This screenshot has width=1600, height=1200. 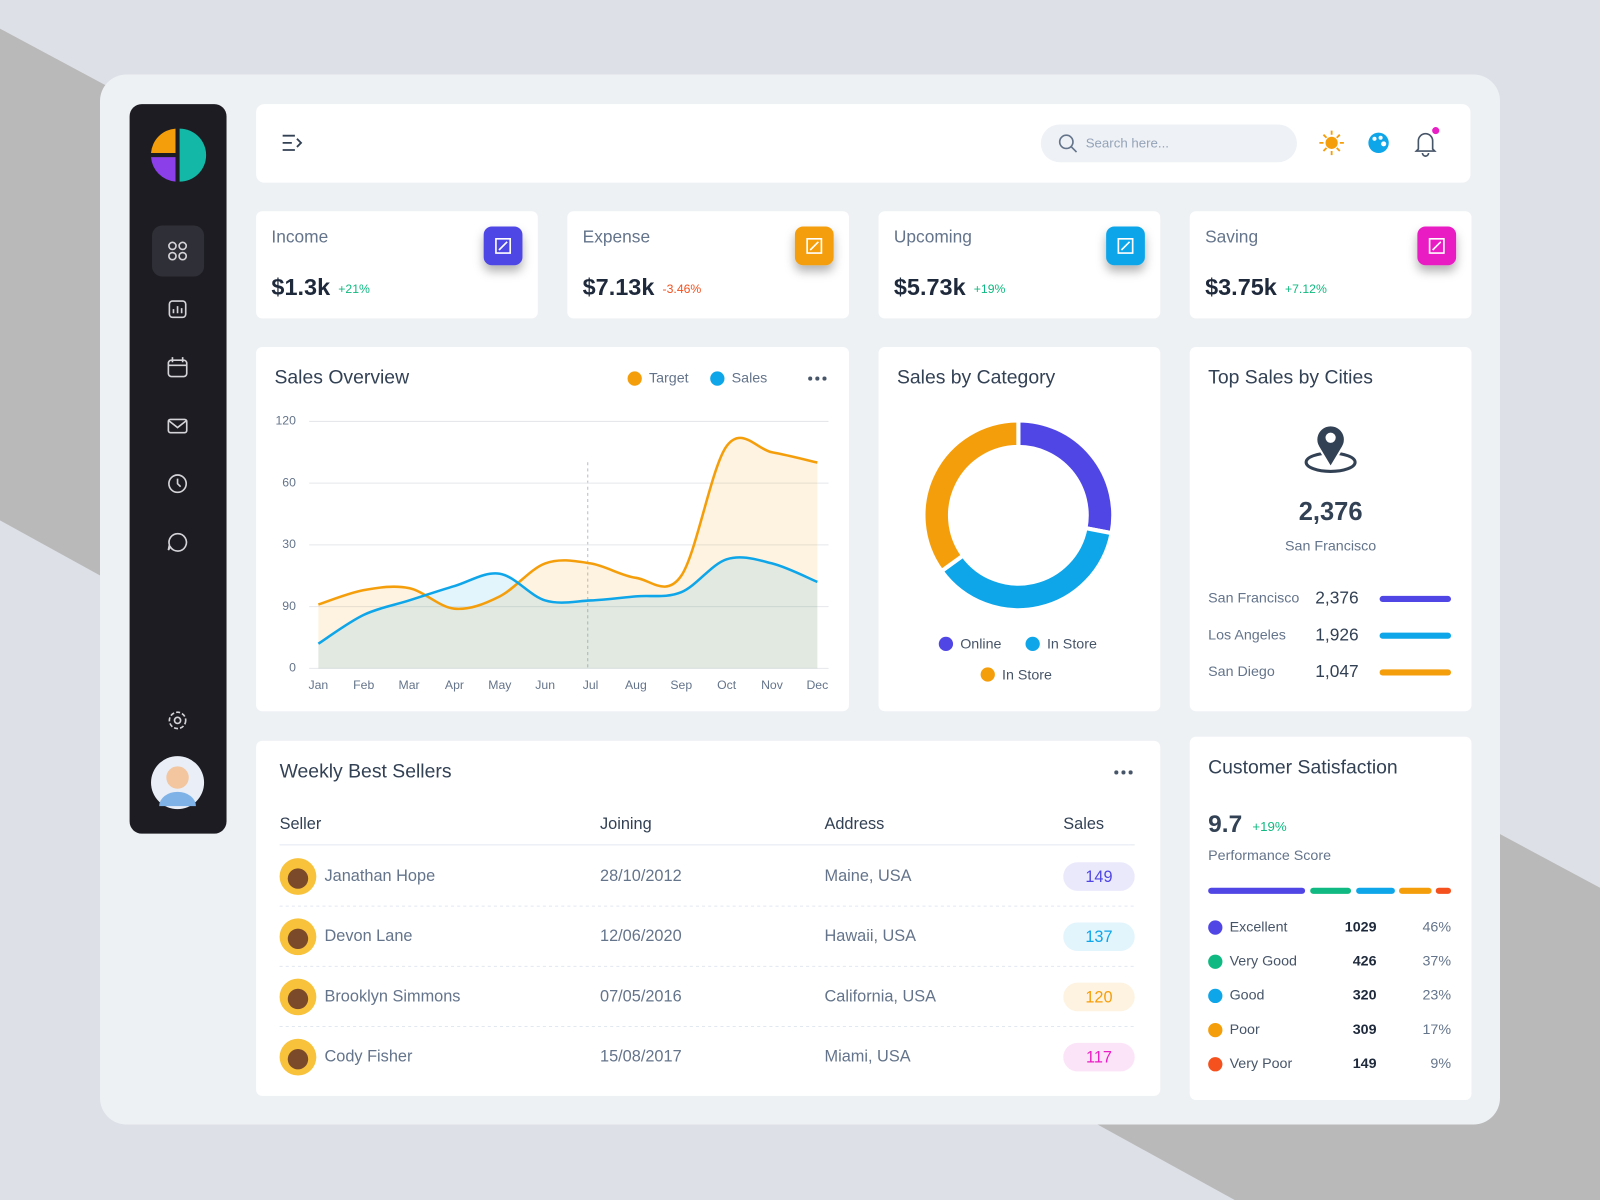 What do you see at coordinates (1290, 378) in the screenshot?
I see `card-title: Top Sales by Cities` at bounding box center [1290, 378].